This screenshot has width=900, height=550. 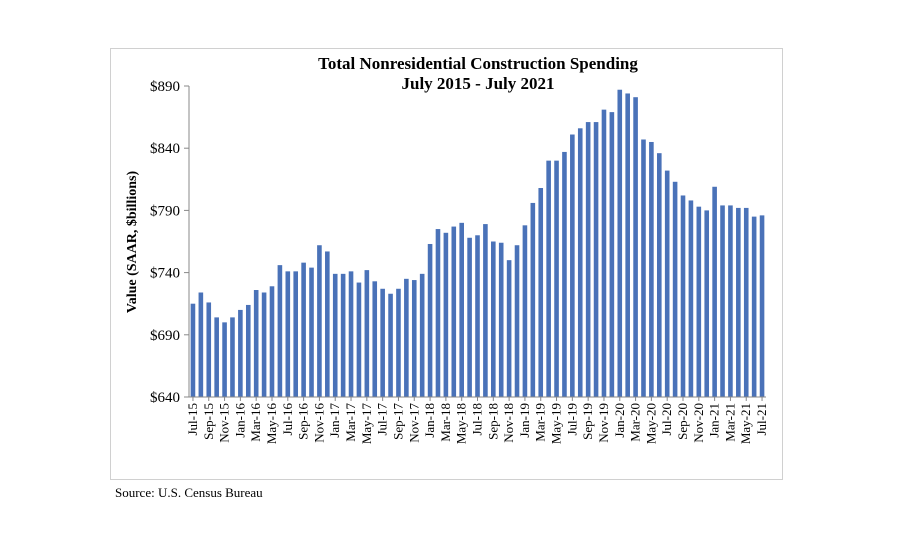 What do you see at coordinates (208, 421) in the screenshot?
I see `x-tick-label: Sep-15` at bounding box center [208, 421].